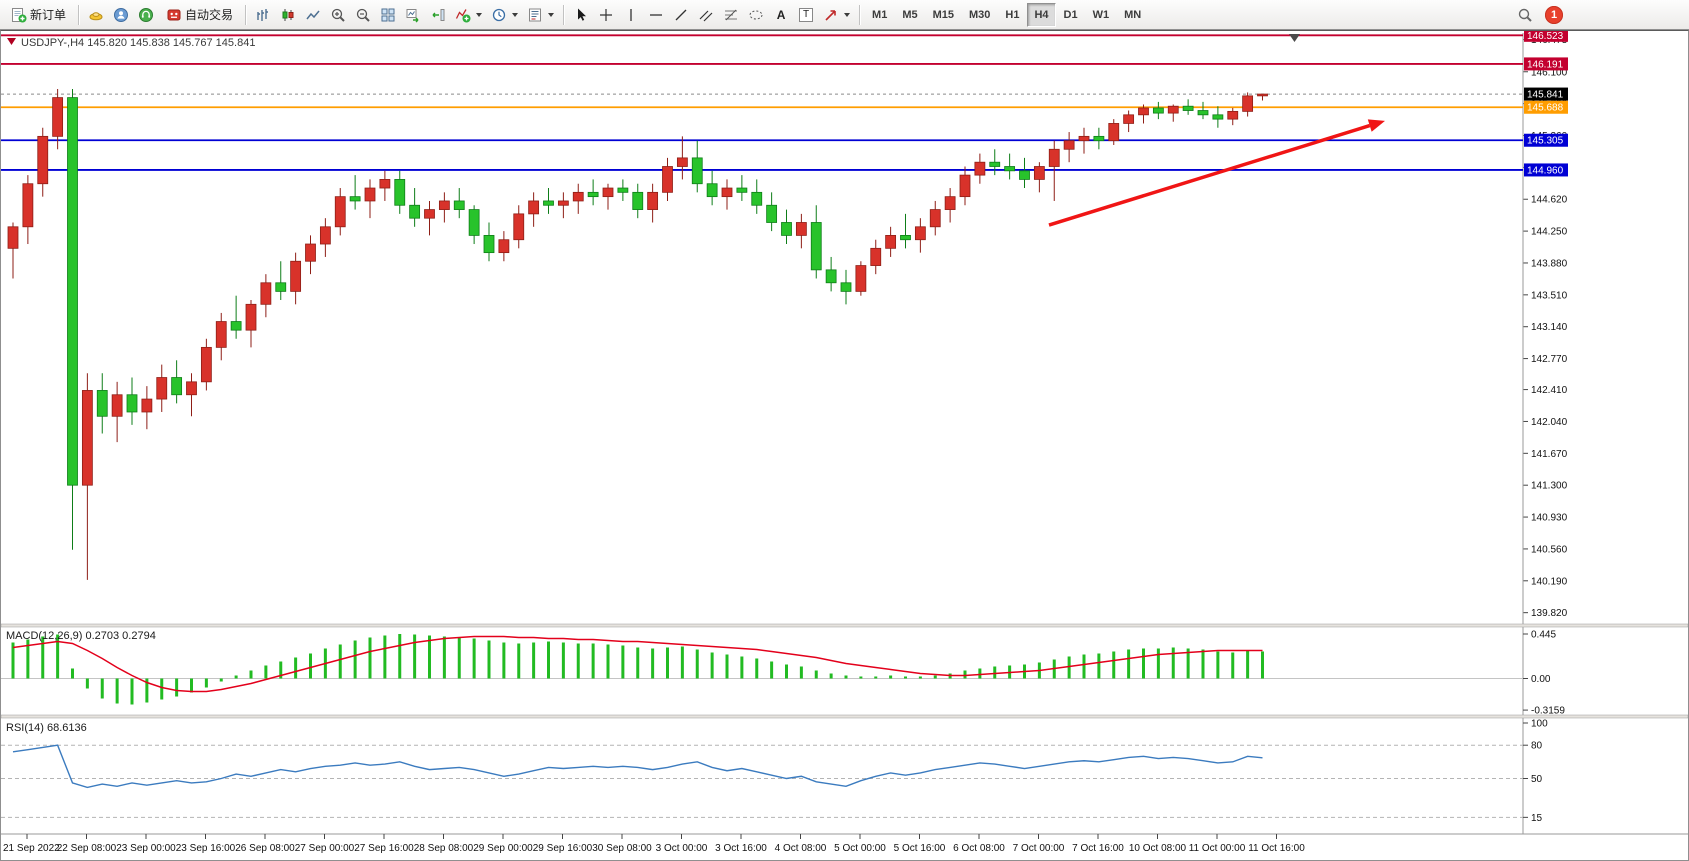  I want to click on zoom-in-button, so click(338, 15).